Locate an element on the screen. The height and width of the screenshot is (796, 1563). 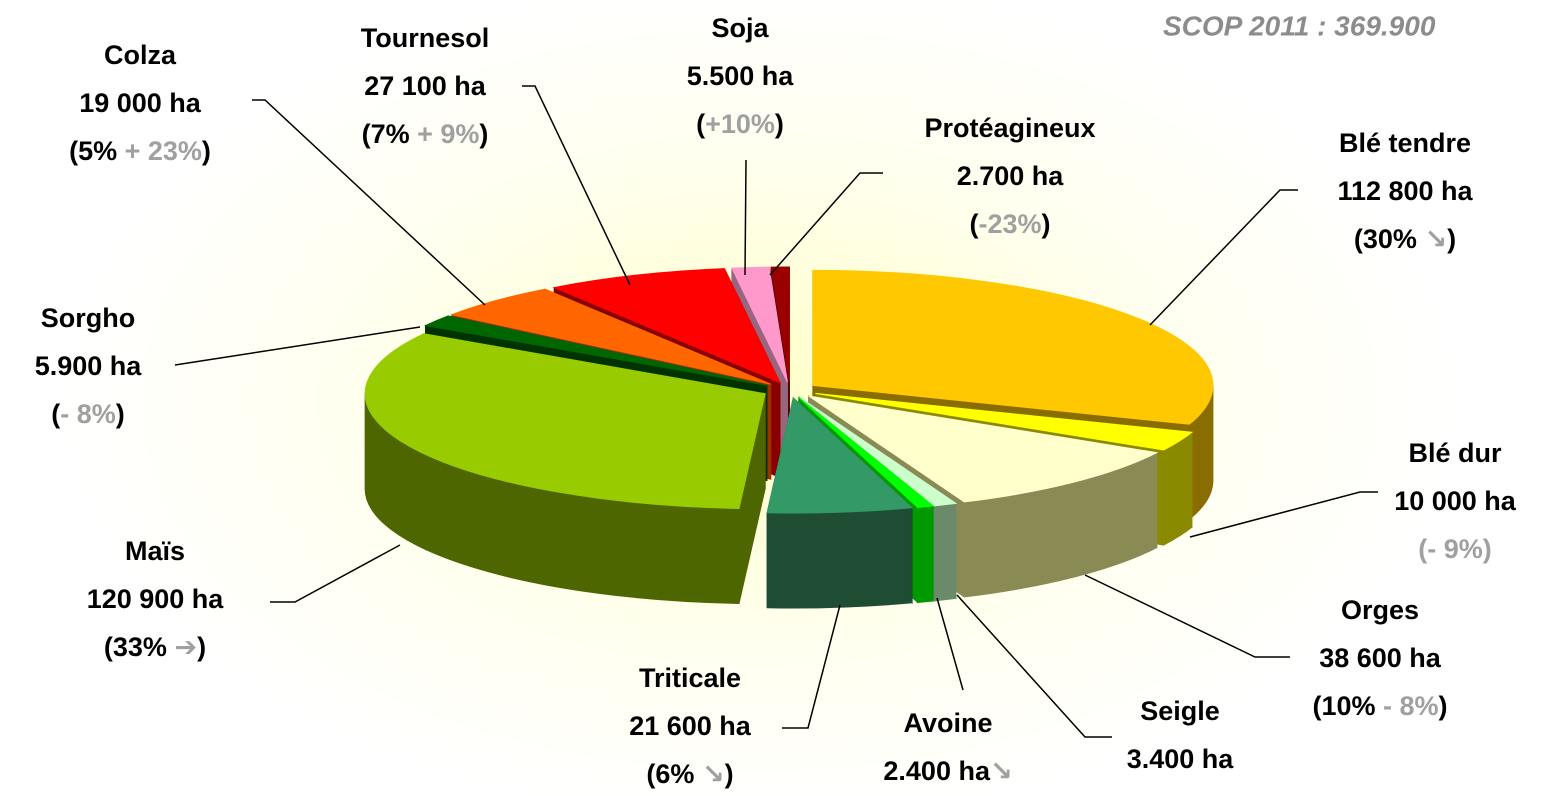
value-text: 21 600 ha is located at coordinates (690, 726).